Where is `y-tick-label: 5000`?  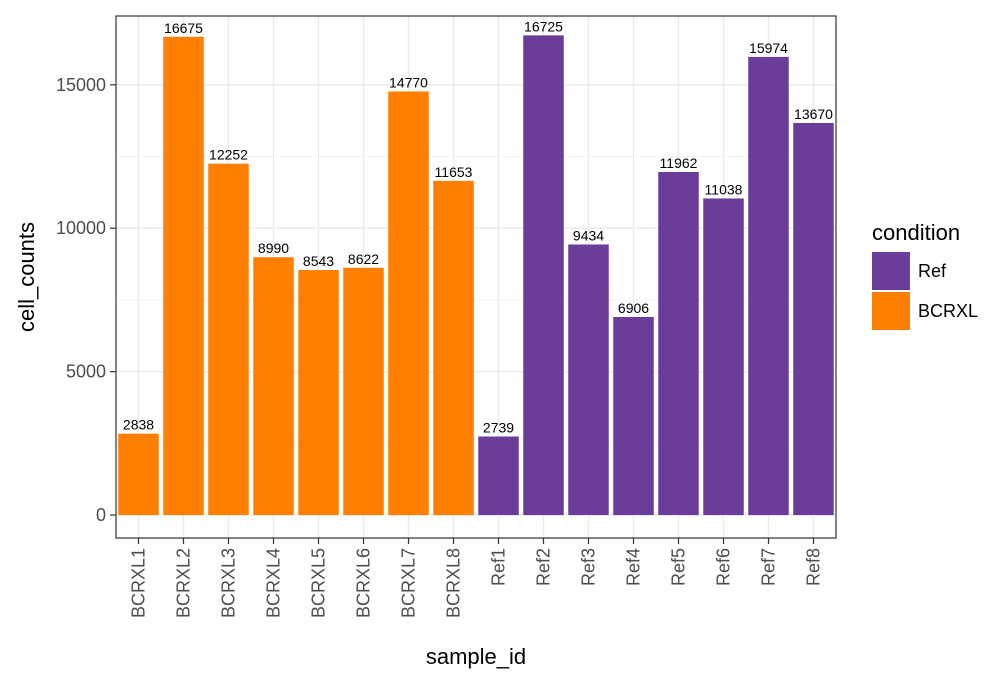 y-tick-label: 5000 is located at coordinates (86, 372).